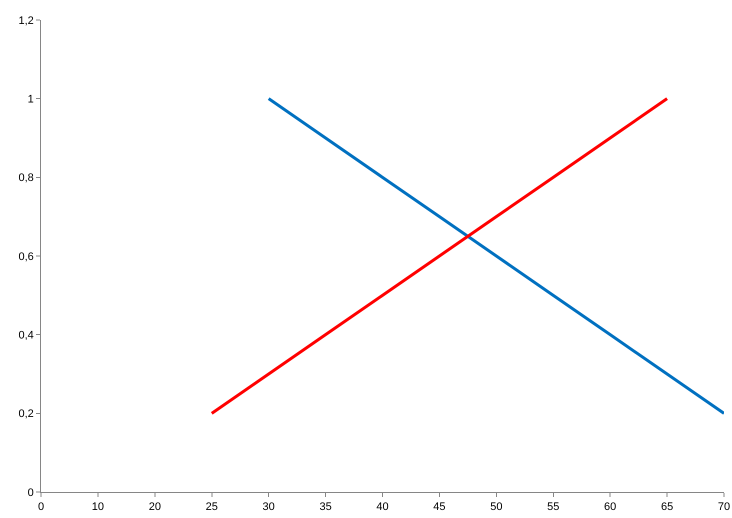 This screenshot has width=732, height=518. What do you see at coordinates (325, 507) in the screenshot?
I see `x-tick-label: 35` at bounding box center [325, 507].